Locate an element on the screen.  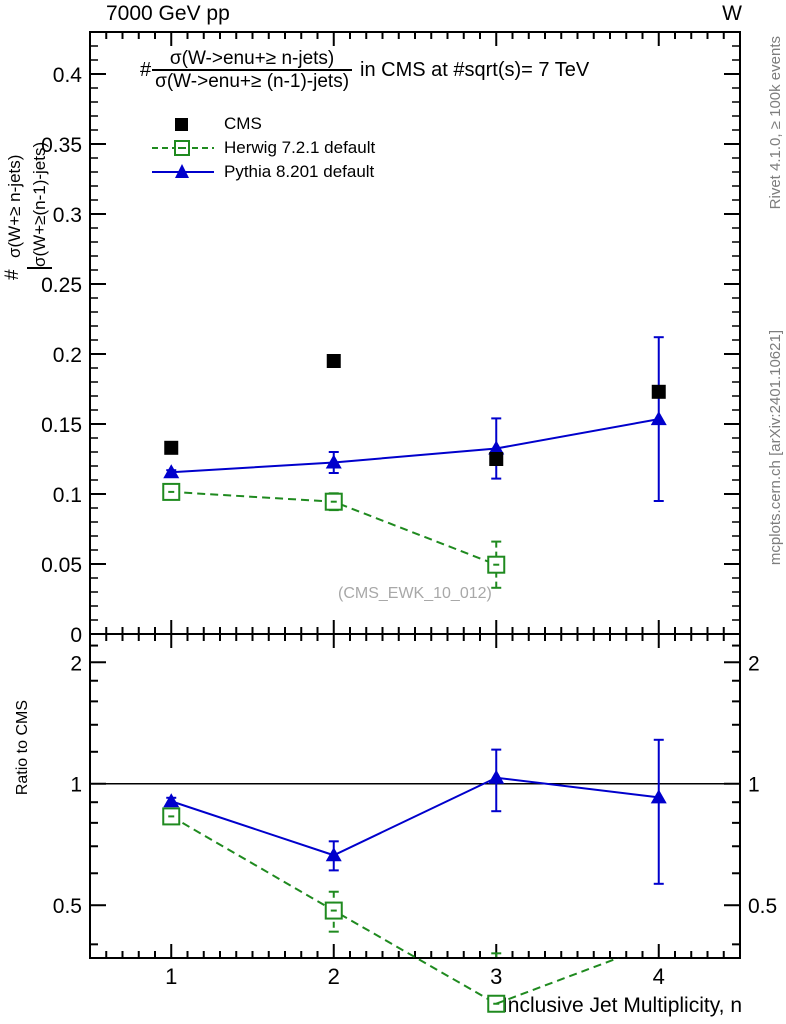
x-tick-label: 2 is located at coordinates (334, 976).